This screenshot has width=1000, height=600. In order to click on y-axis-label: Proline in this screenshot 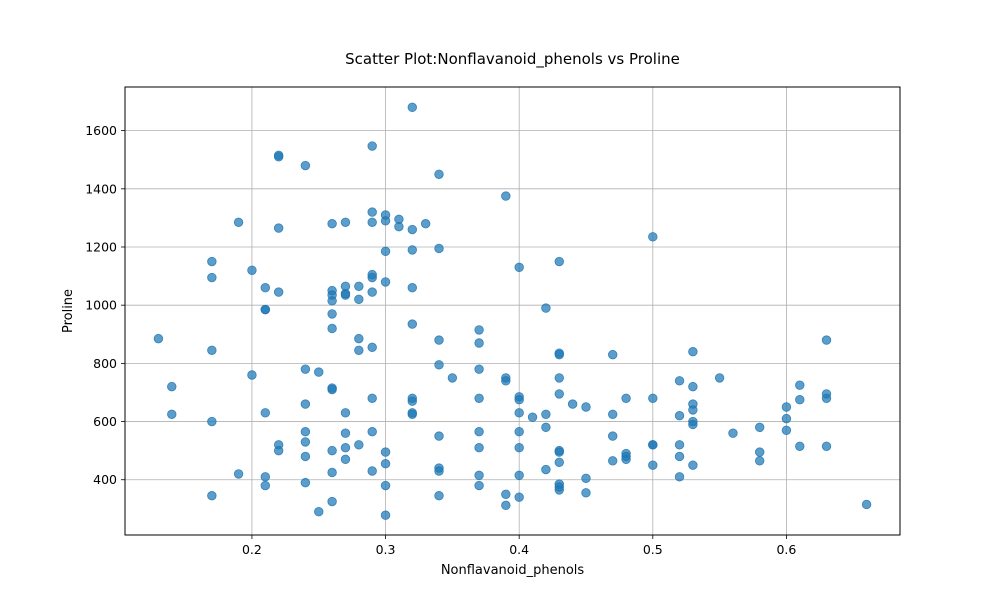, I will do `click(68, 311)`.